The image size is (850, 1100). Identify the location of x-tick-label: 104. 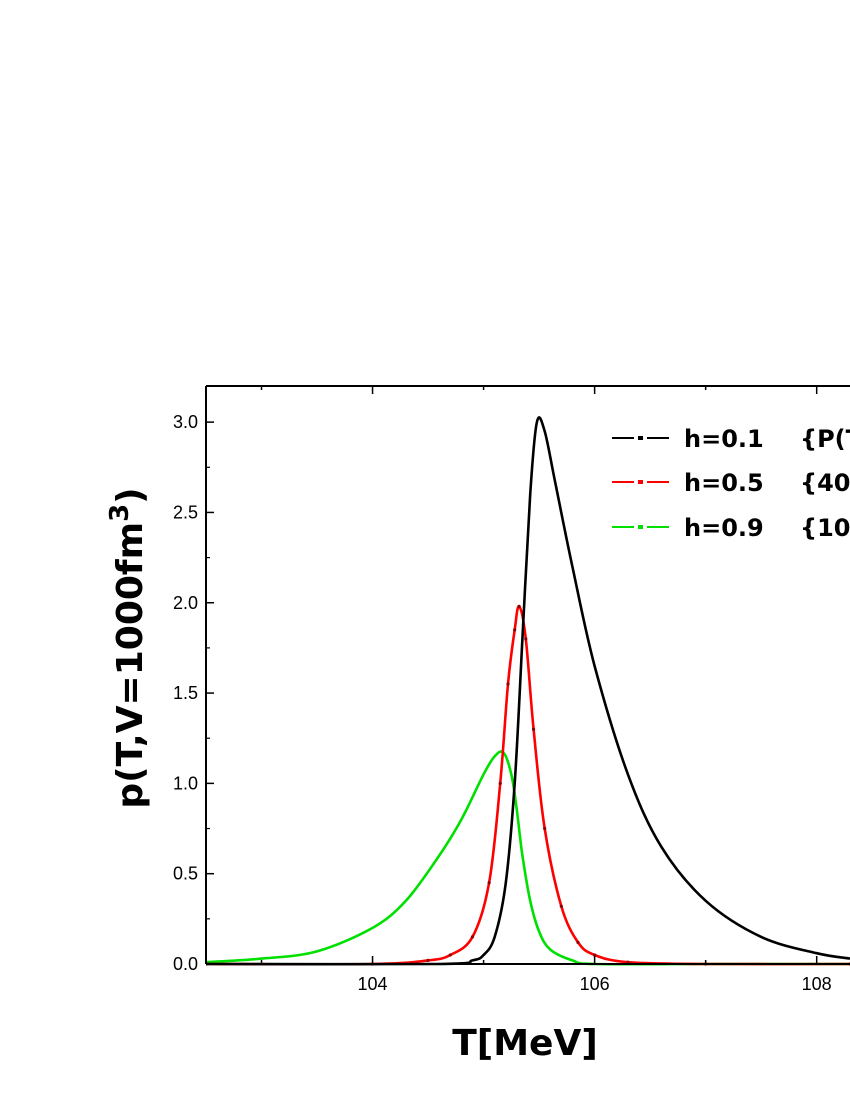
(373, 984).